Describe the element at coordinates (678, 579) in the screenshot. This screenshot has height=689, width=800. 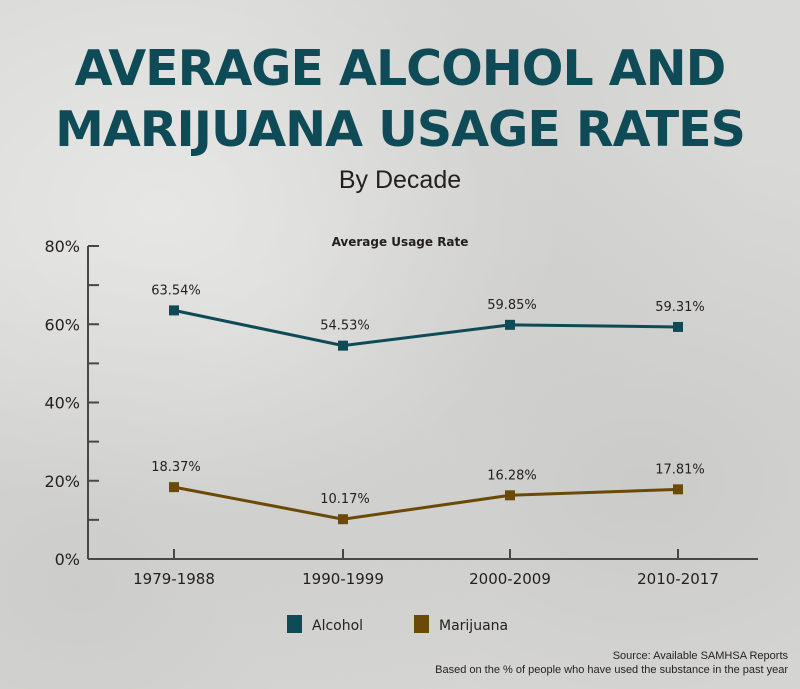
I see `x-tick-label: 2010-2017` at that location.